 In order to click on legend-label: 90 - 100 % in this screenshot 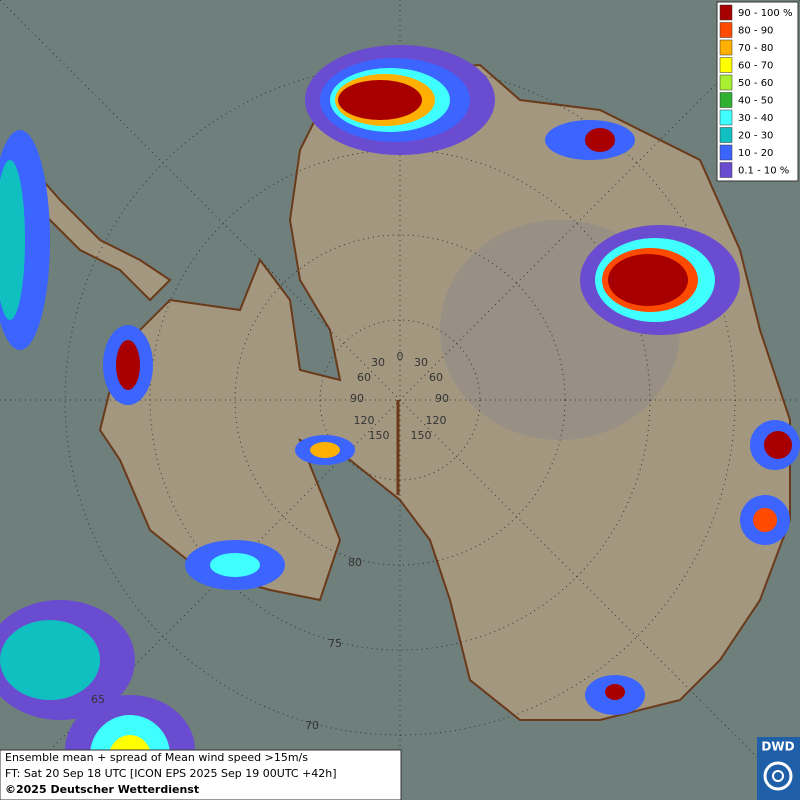, I will do `click(765, 13)`.